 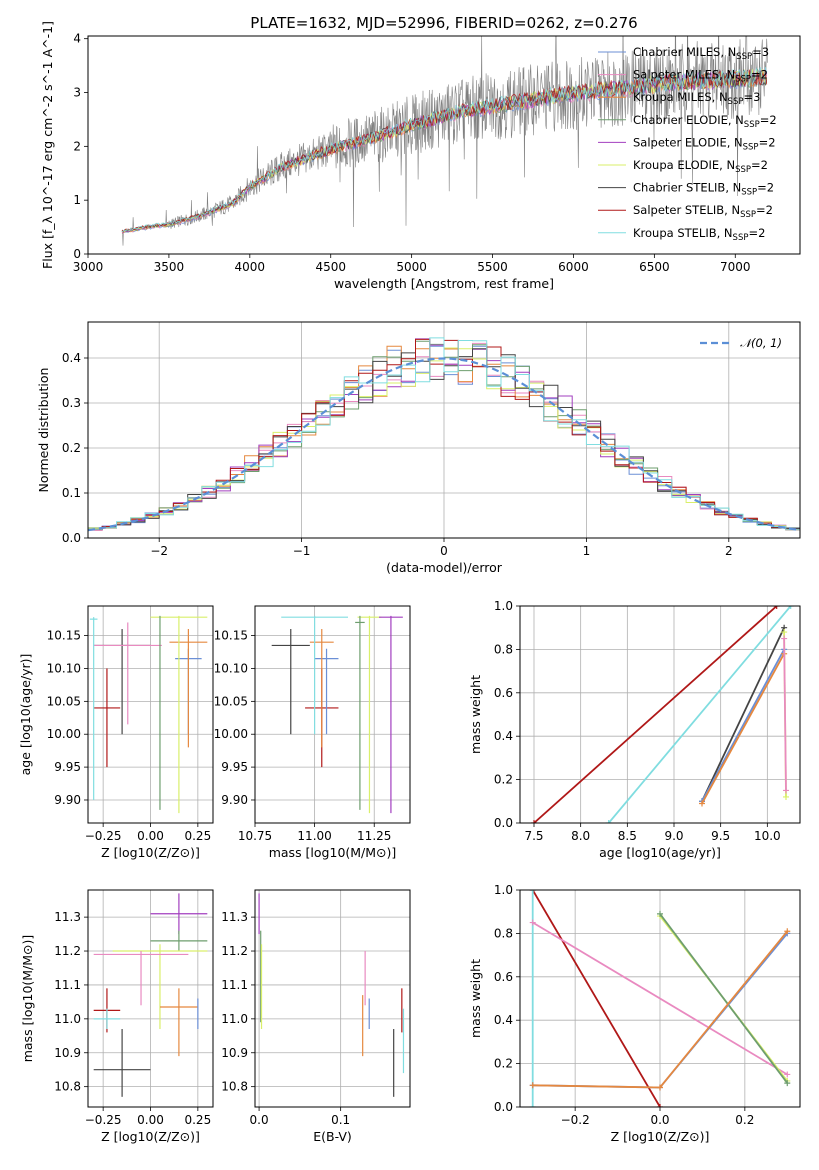 What do you see at coordinates (444, 149) in the screenshot?
I see `model-spectrum-kroupa_stelib` at bounding box center [444, 149].